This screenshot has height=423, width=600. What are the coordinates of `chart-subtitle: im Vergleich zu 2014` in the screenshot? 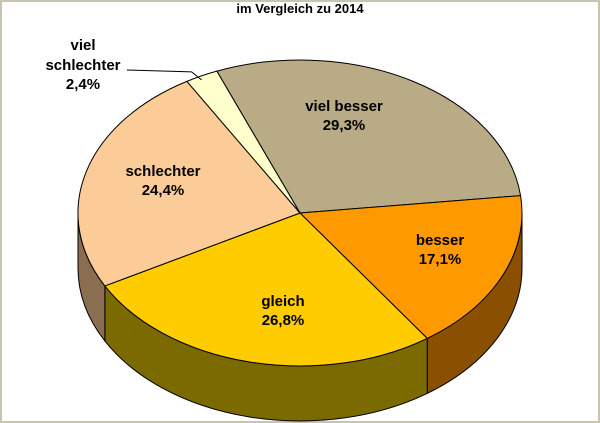 It's located at (300, 8).